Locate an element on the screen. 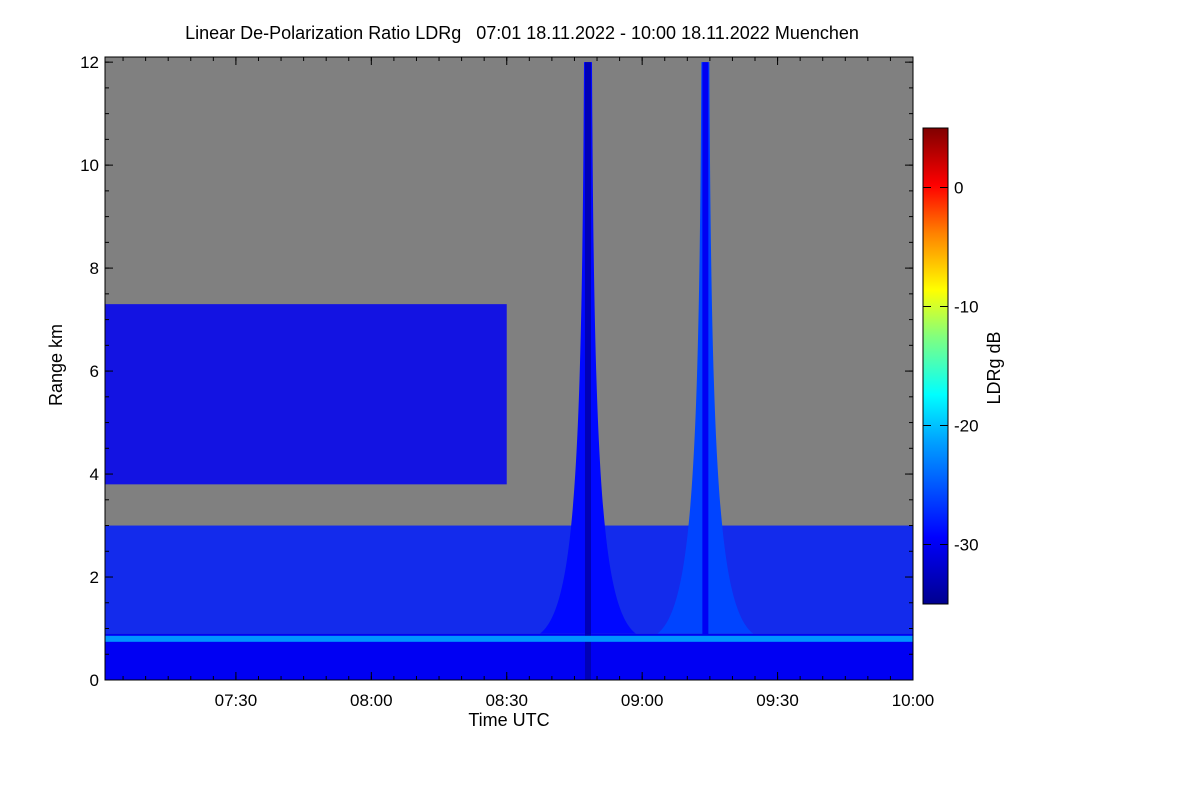 Image resolution: width=1200 pixels, height=800 pixels. y-tick-label: 12 is located at coordinates (89, 62).